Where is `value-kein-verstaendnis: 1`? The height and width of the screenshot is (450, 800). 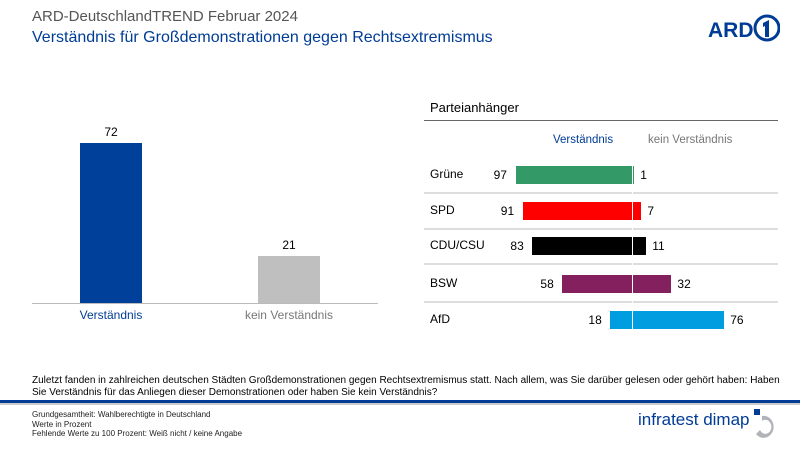
value-kein-verstaendnis: 1 is located at coordinates (643, 175).